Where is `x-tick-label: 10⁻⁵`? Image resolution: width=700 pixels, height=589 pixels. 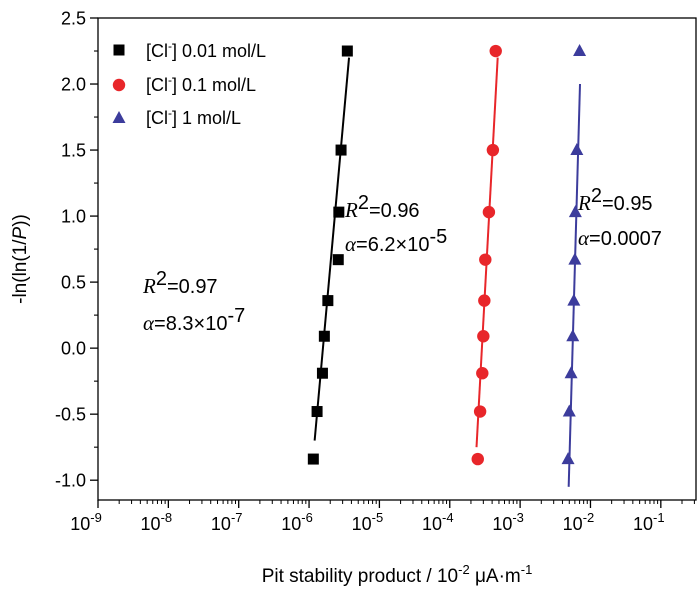
x-tick-label: 10⁻⁵ is located at coordinates (368, 522).